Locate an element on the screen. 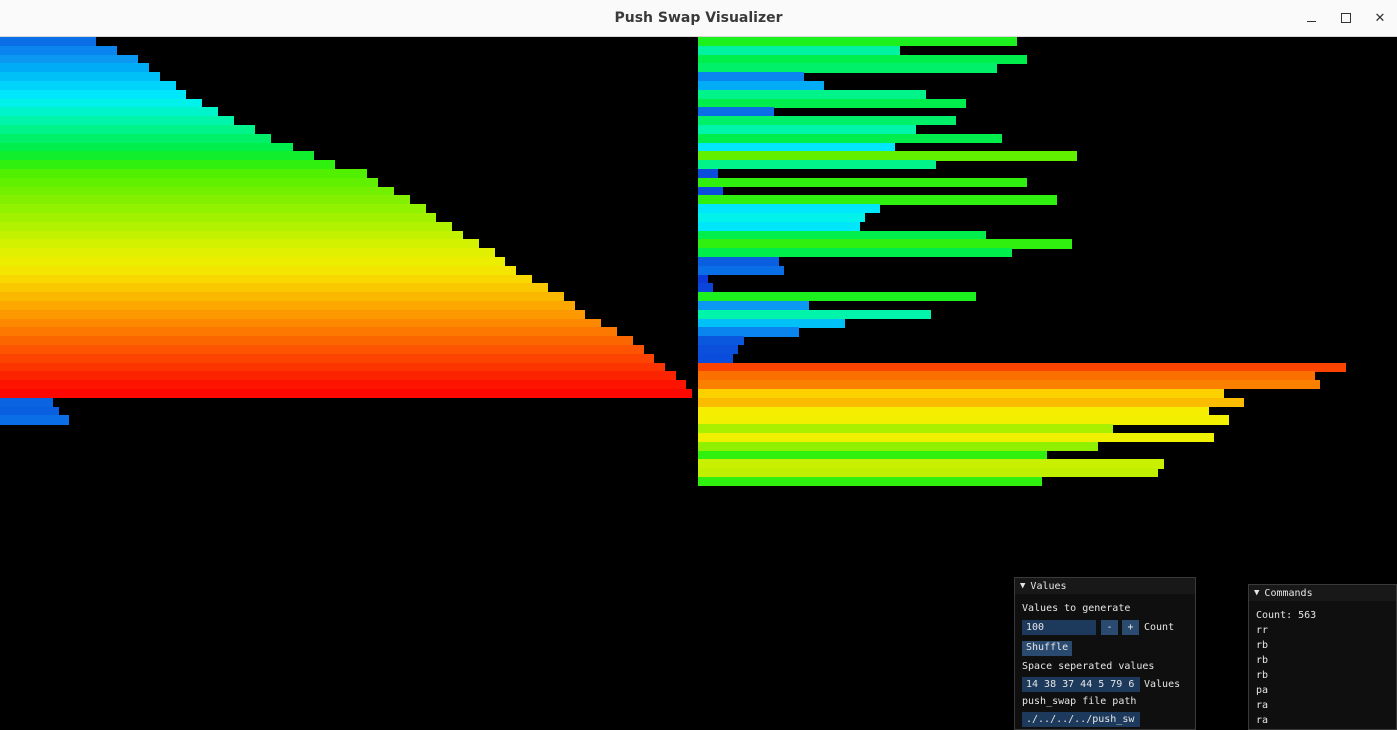 This screenshot has width=1397, height=730. push-swap-path-label: push_swap file path is located at coordinates (1079, 701).